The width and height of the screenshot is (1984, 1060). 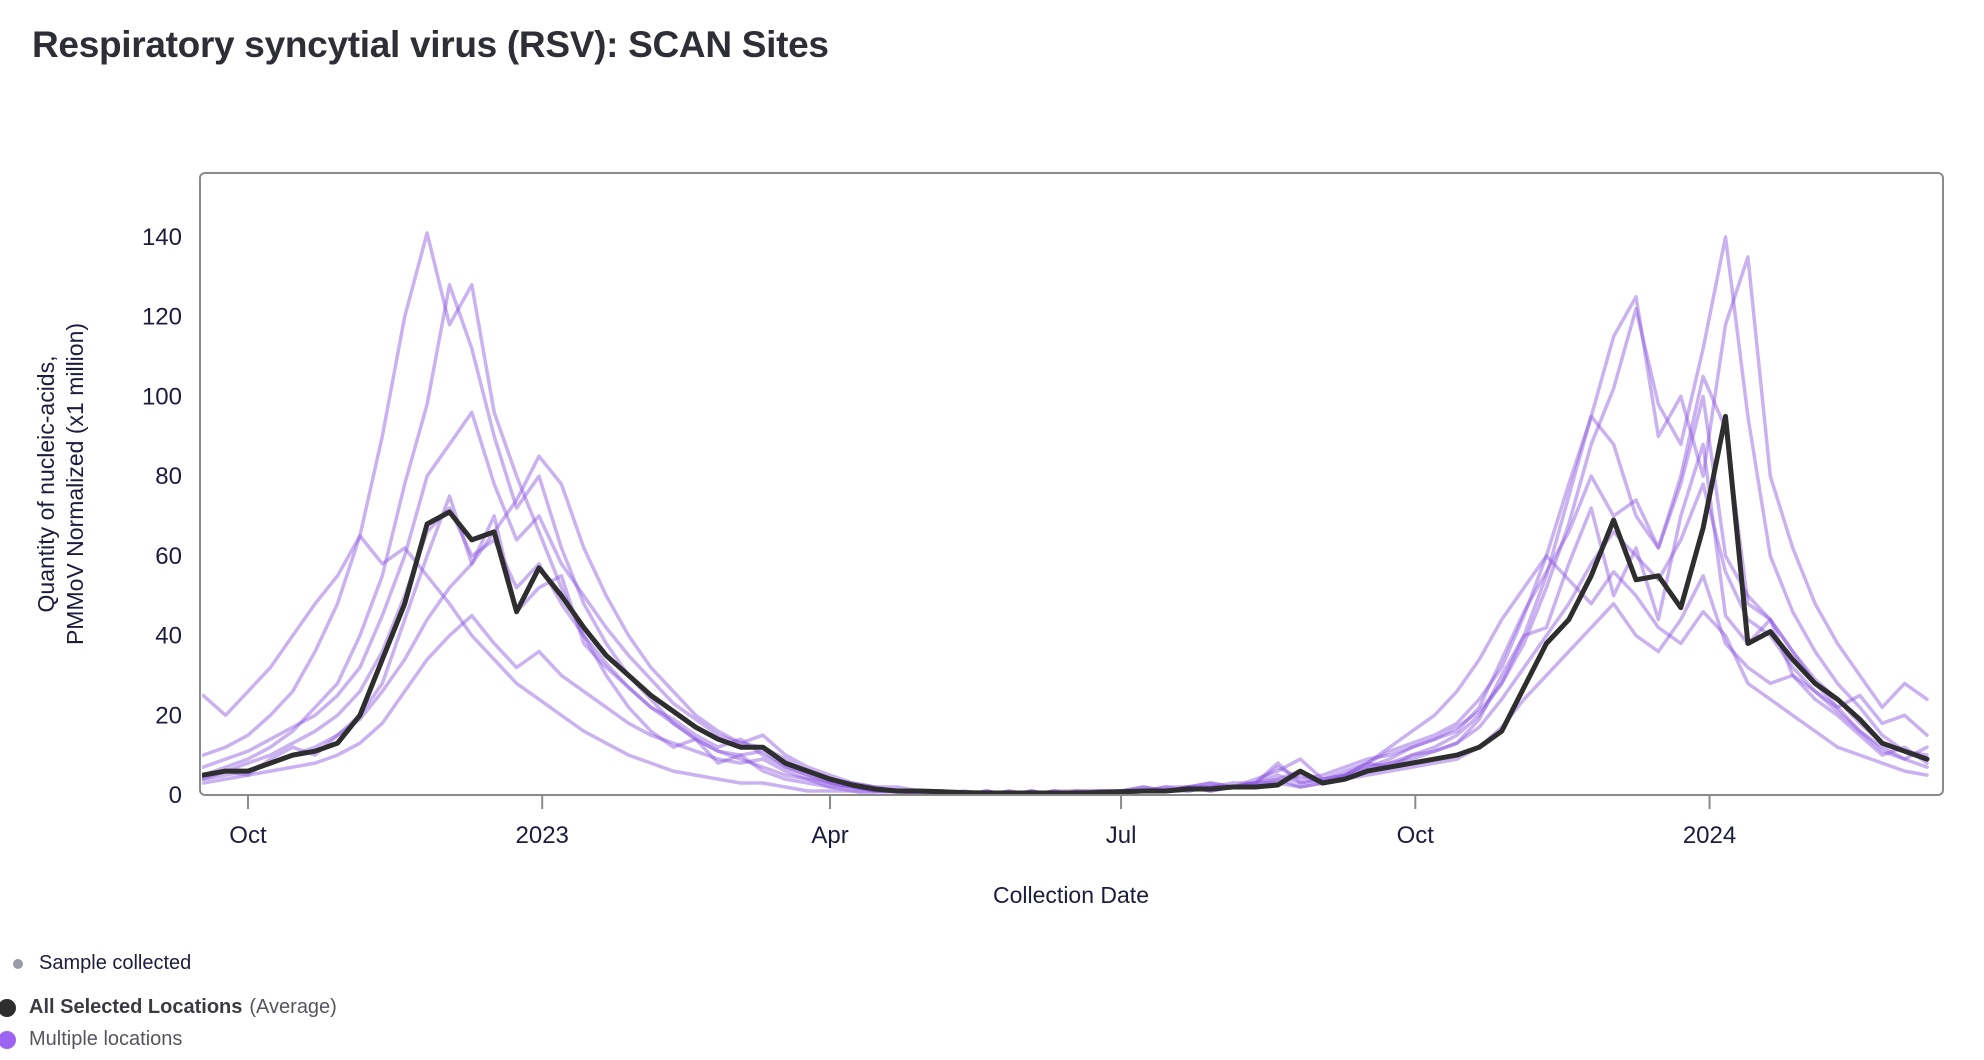 What do you see at coordinates (75, 484) in the screenshot?
I see `y-axis-title-line2: PMMoV Normalized (x1 million)` at bounding box center [75, 484].